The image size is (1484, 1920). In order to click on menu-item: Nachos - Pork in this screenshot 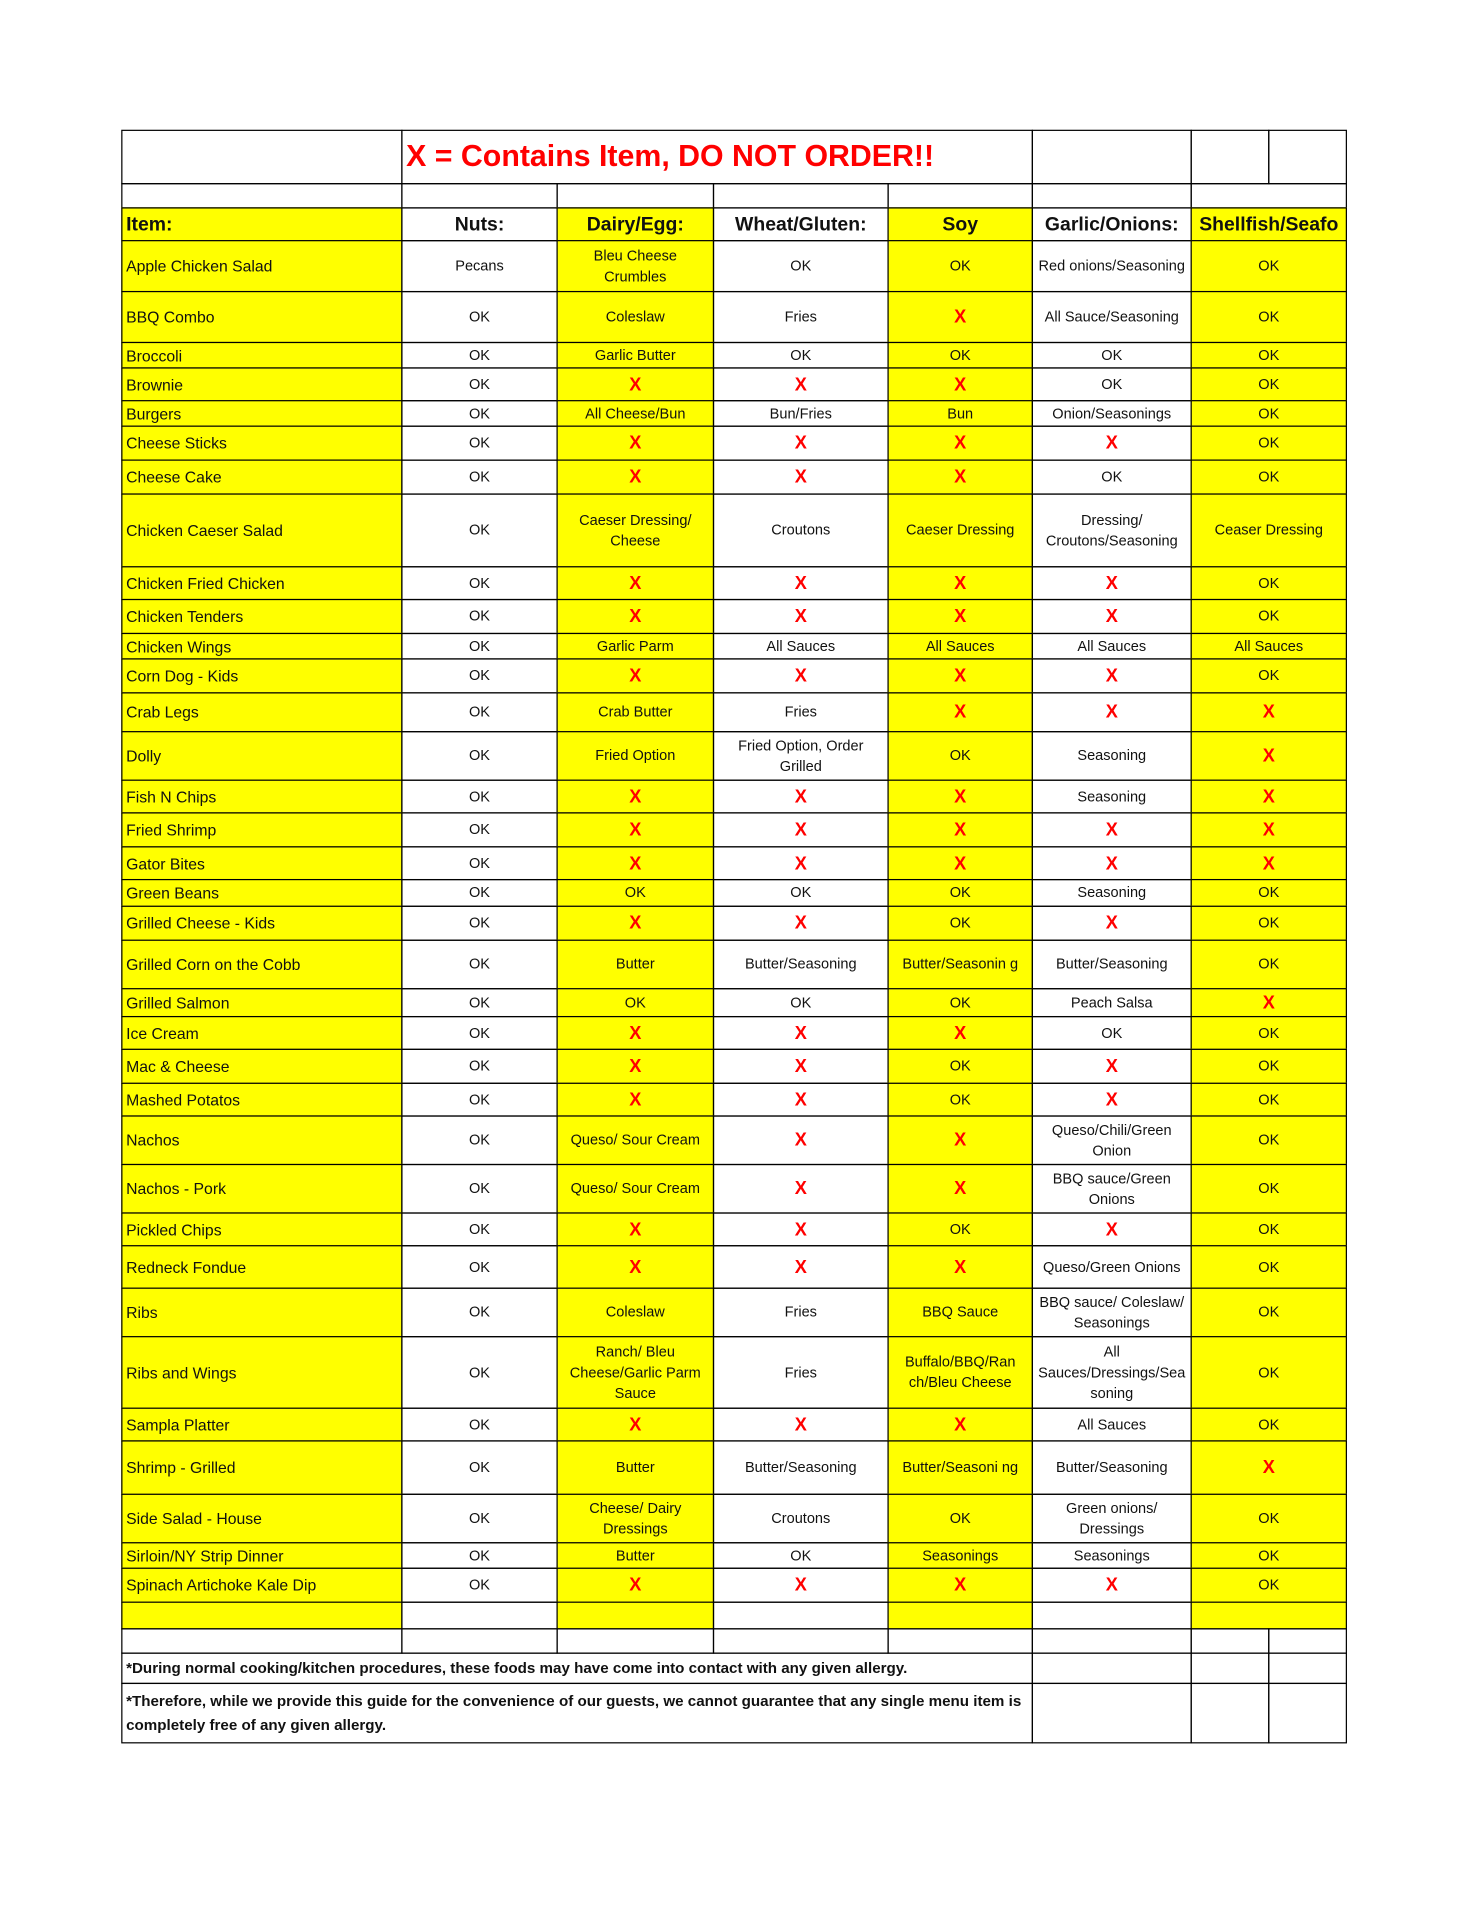, I will do `click(262, 1188)`.